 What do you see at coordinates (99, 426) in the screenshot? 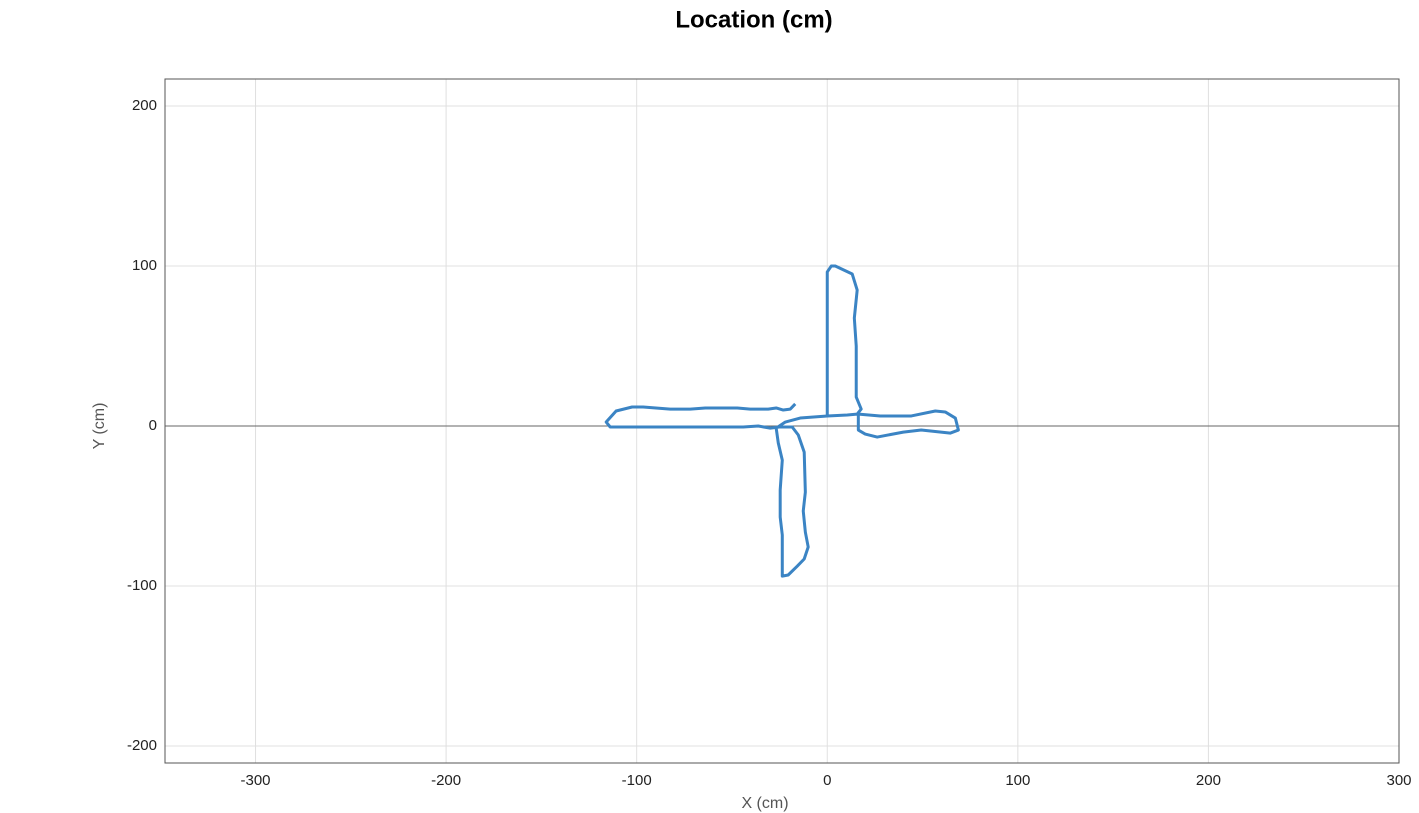
I see `y-axis-title: Y (cm)` at bounding box center [99, 426].